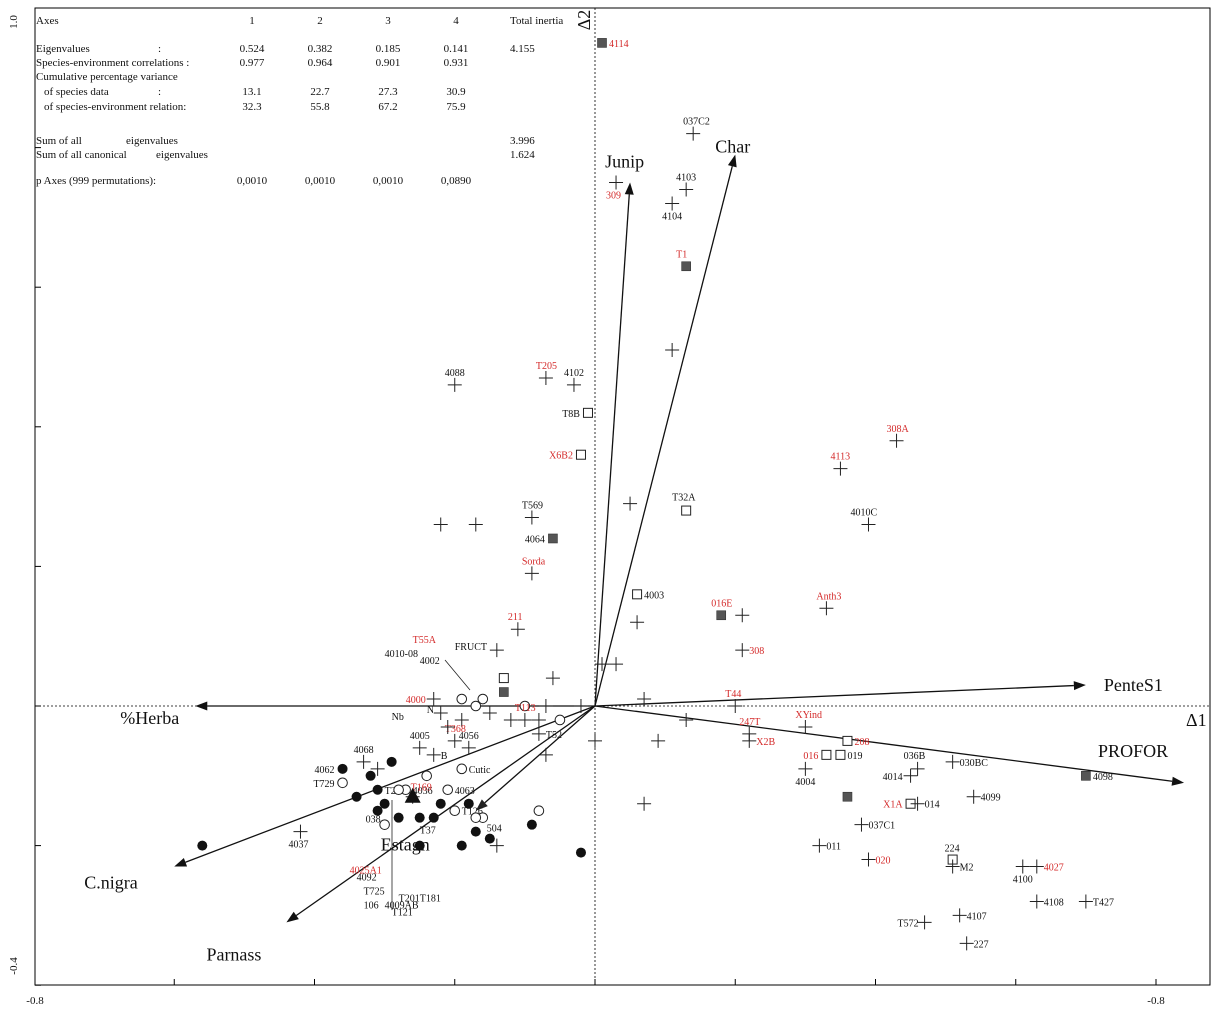  I want to click on stats-cell: 13.1, so click(251, 92).